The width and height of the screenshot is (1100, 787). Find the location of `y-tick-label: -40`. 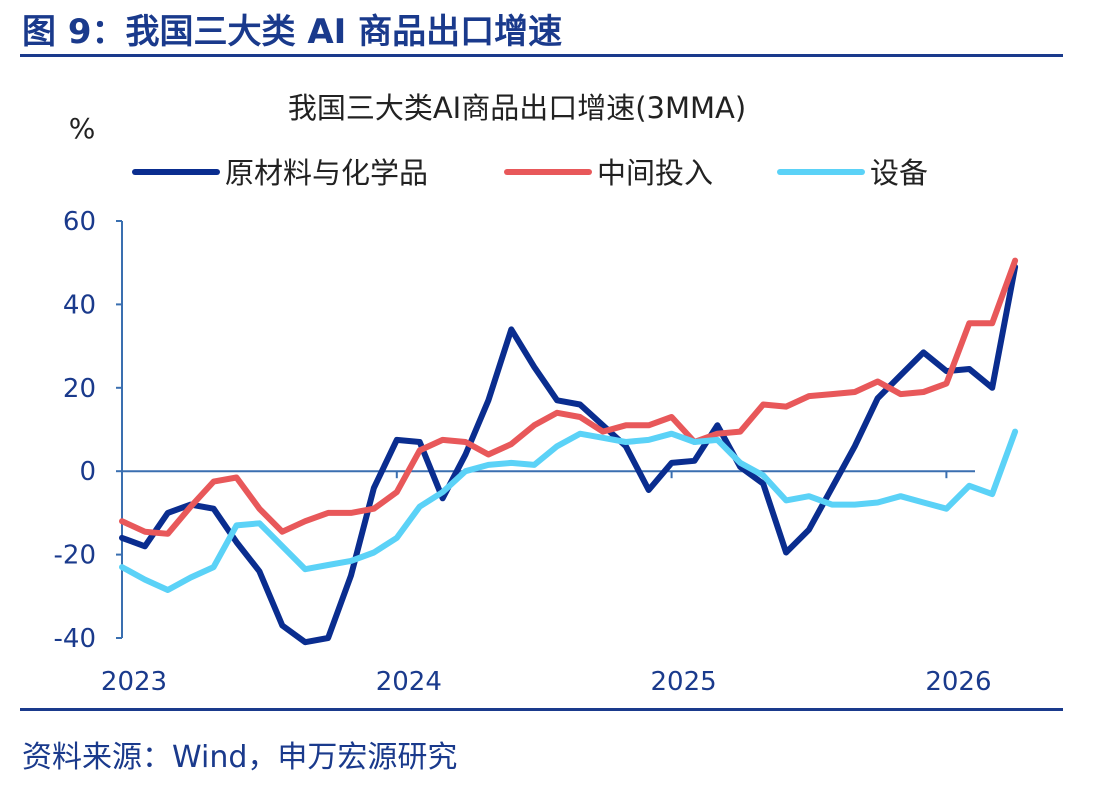

y-tick-label: -40 is located at coordinates (75, 639).